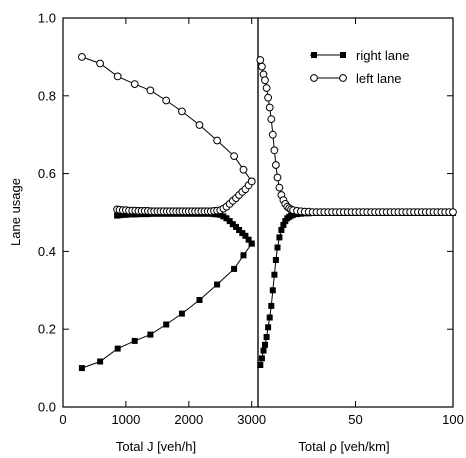 This screenshot has height=458, width=466. What do you see at coordinates (125, 419) in the screenshot?
I see `left-x-tick-label: 1000` at bounding box center [125, 419].